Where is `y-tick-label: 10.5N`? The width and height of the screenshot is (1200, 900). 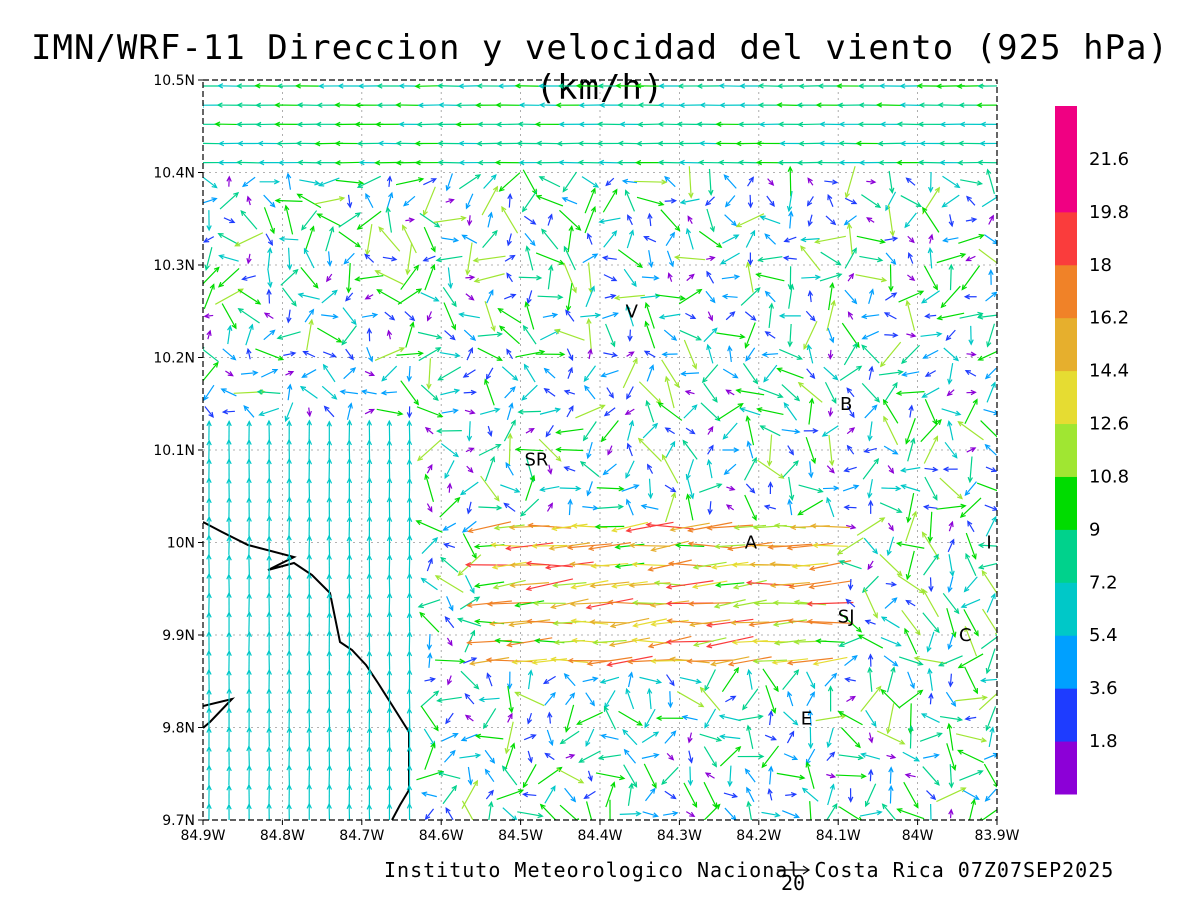
y-tick-label: 10.5N is located at coordinates (174, 81).